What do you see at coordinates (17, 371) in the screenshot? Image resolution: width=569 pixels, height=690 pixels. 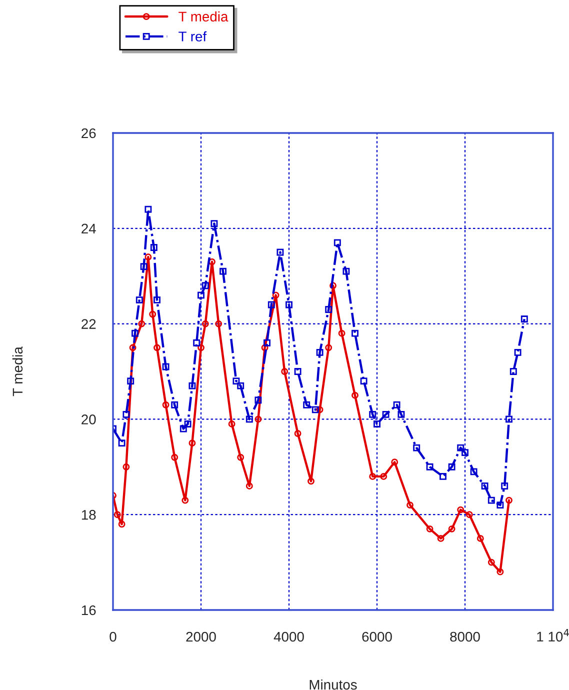 I see `y-axis-title: T media` at bounding box center [17, 371].